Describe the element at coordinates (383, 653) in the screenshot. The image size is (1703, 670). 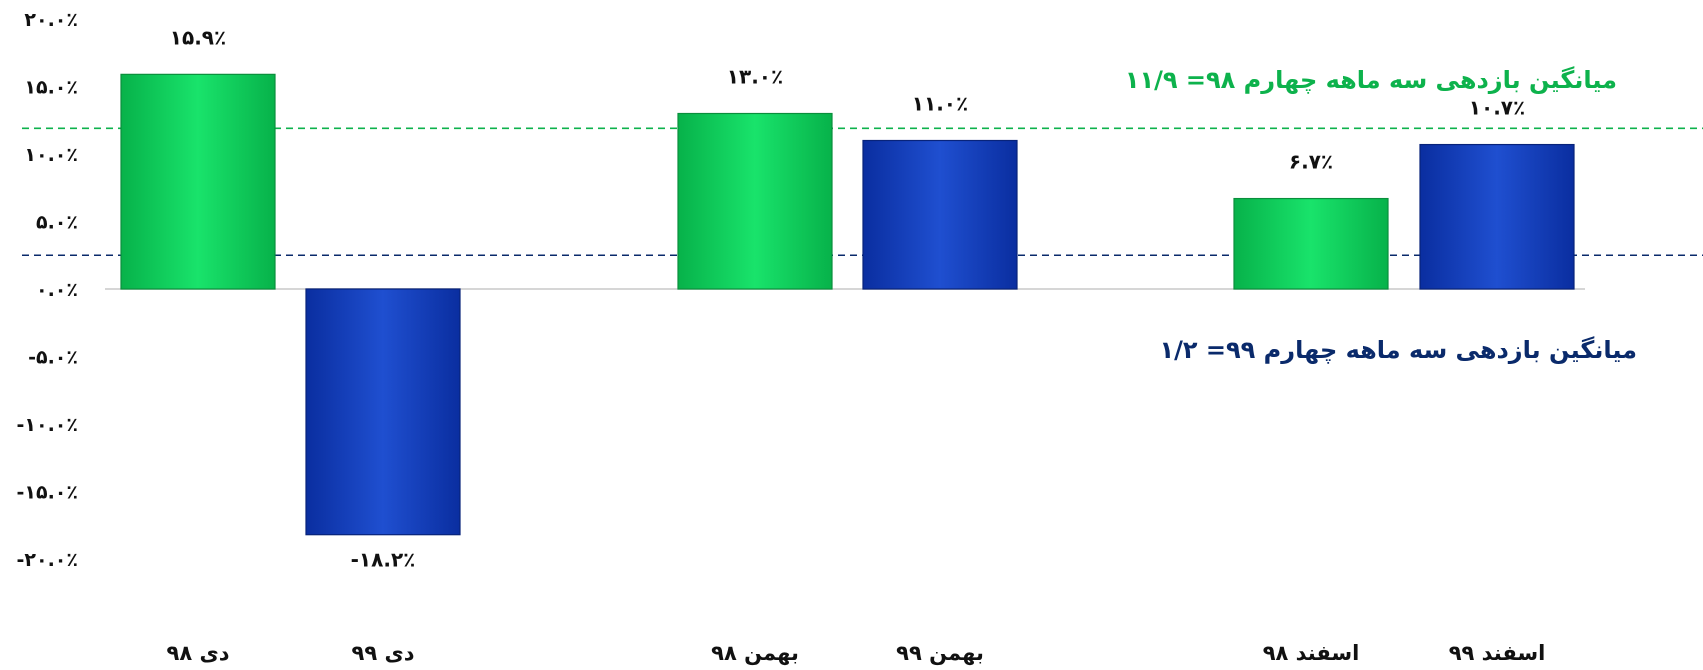
I see `category-label: دی ۹۹` at that location.